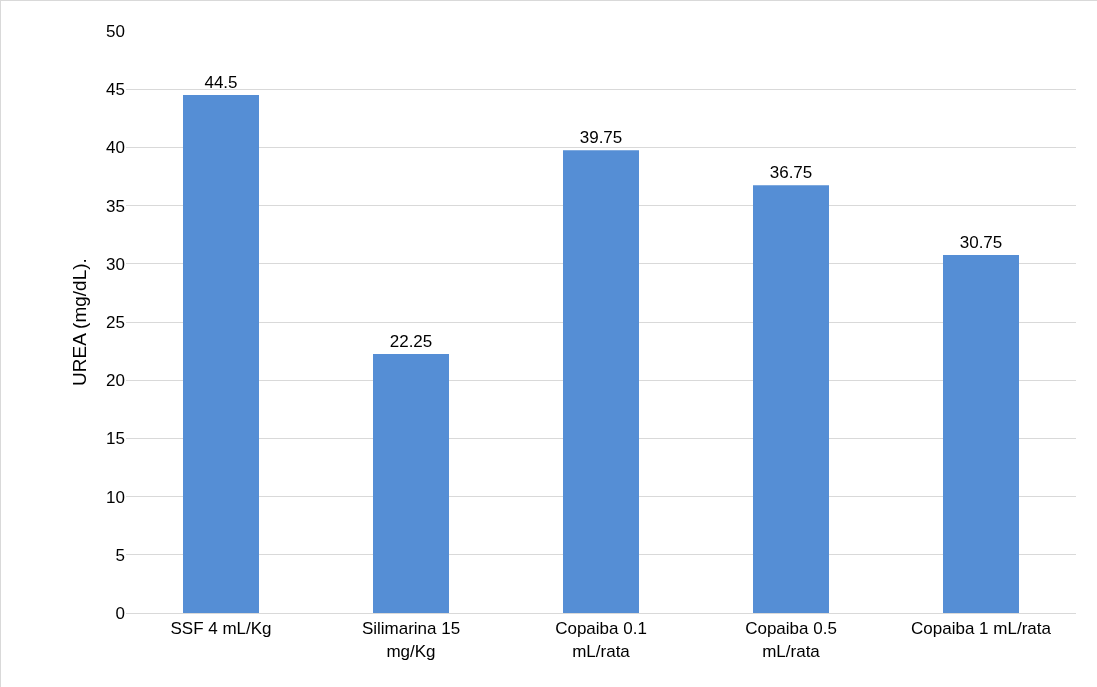 This screenshot has width=1097, height=687. Describe the element at coordinates (601, 138) in the screenshot. I see `data-label: 39.75` at that location.